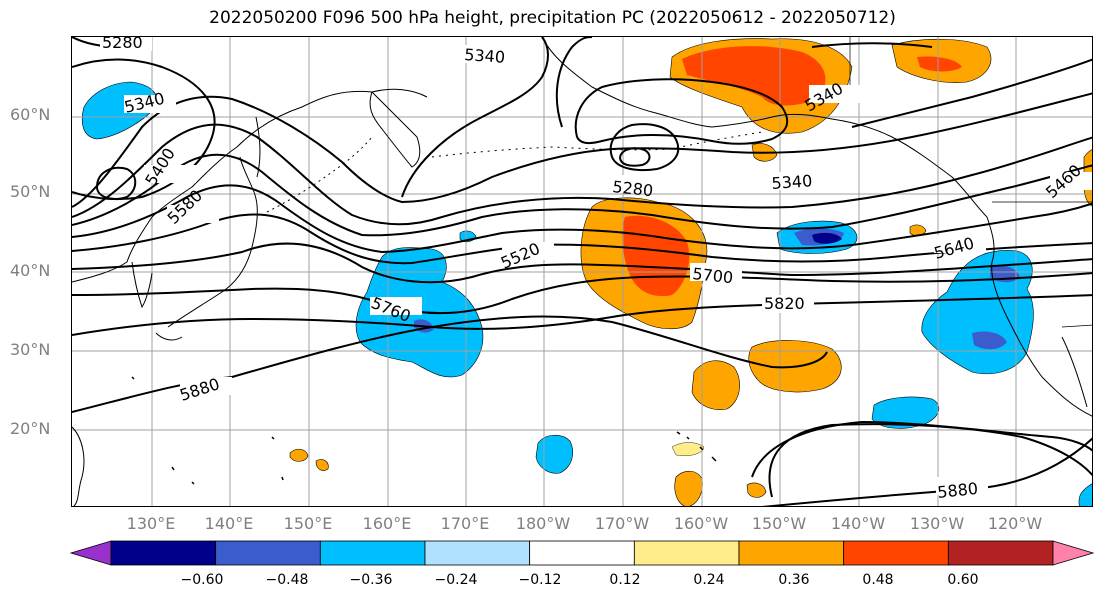 This screenshot has width=1105, height=601. What do you see at coordinates (30, 191) in the screenshot?
I see `lat-label-50n: 50°N` at bounding box center [30, 191].